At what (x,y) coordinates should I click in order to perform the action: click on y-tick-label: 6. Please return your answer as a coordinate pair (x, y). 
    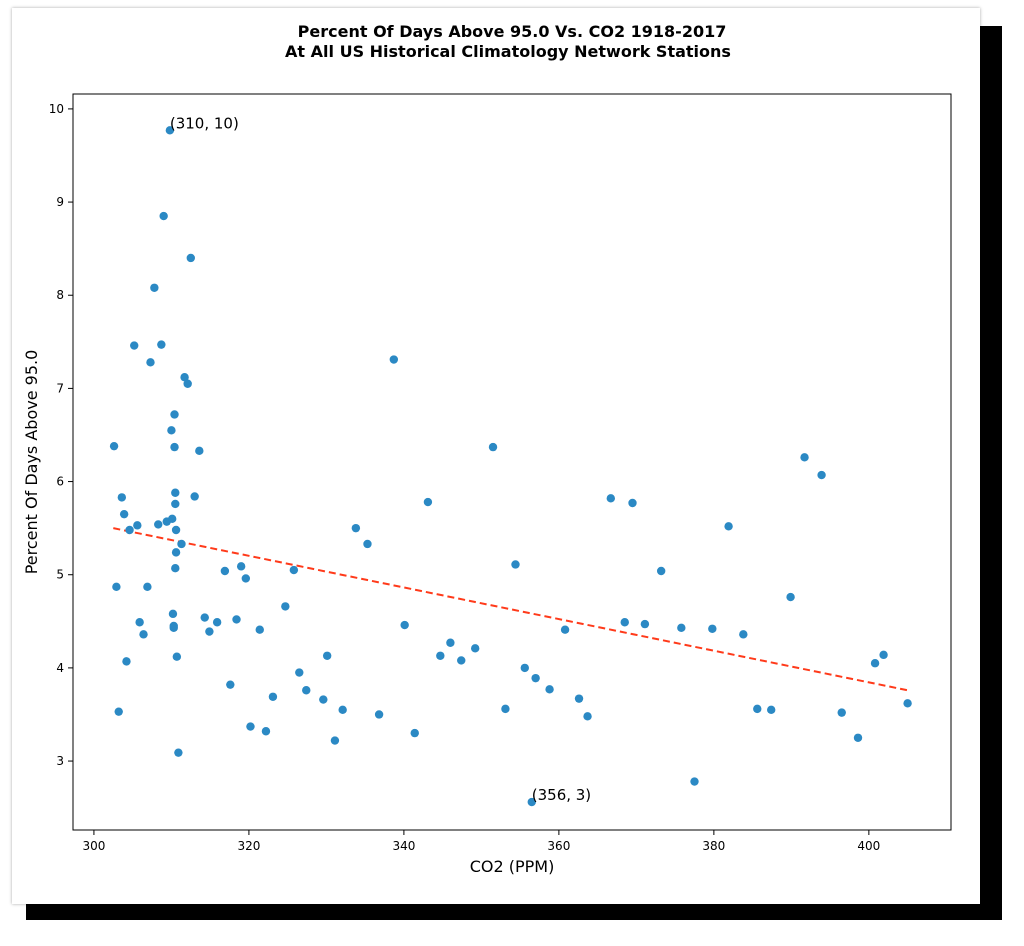
    Looking at the image, I should click on (60, 482).